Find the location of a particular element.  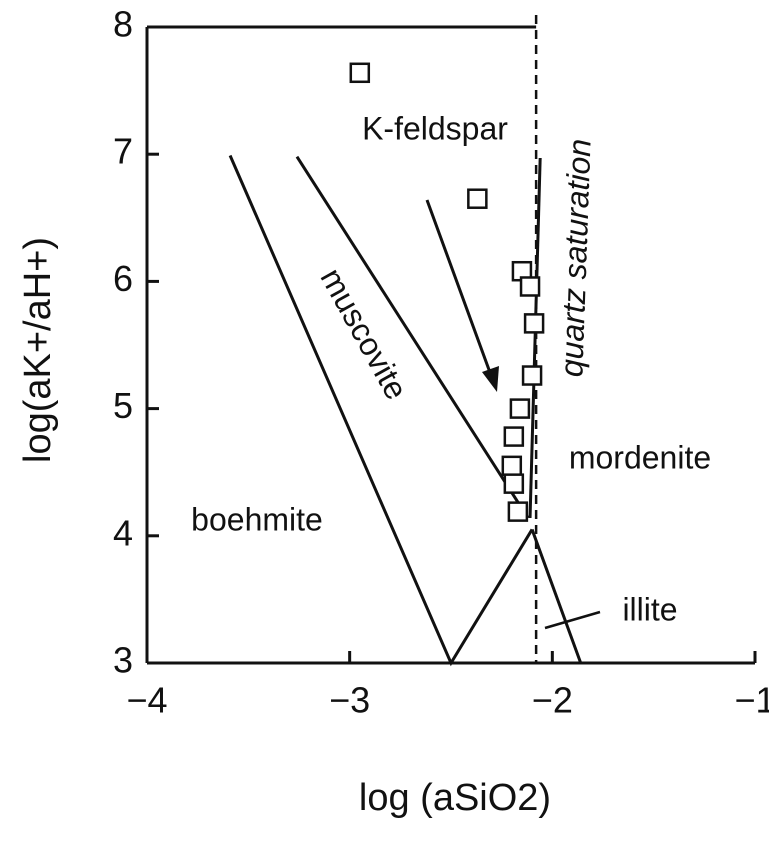

x-tick-label: −3 is located at coordinates (349, 700).